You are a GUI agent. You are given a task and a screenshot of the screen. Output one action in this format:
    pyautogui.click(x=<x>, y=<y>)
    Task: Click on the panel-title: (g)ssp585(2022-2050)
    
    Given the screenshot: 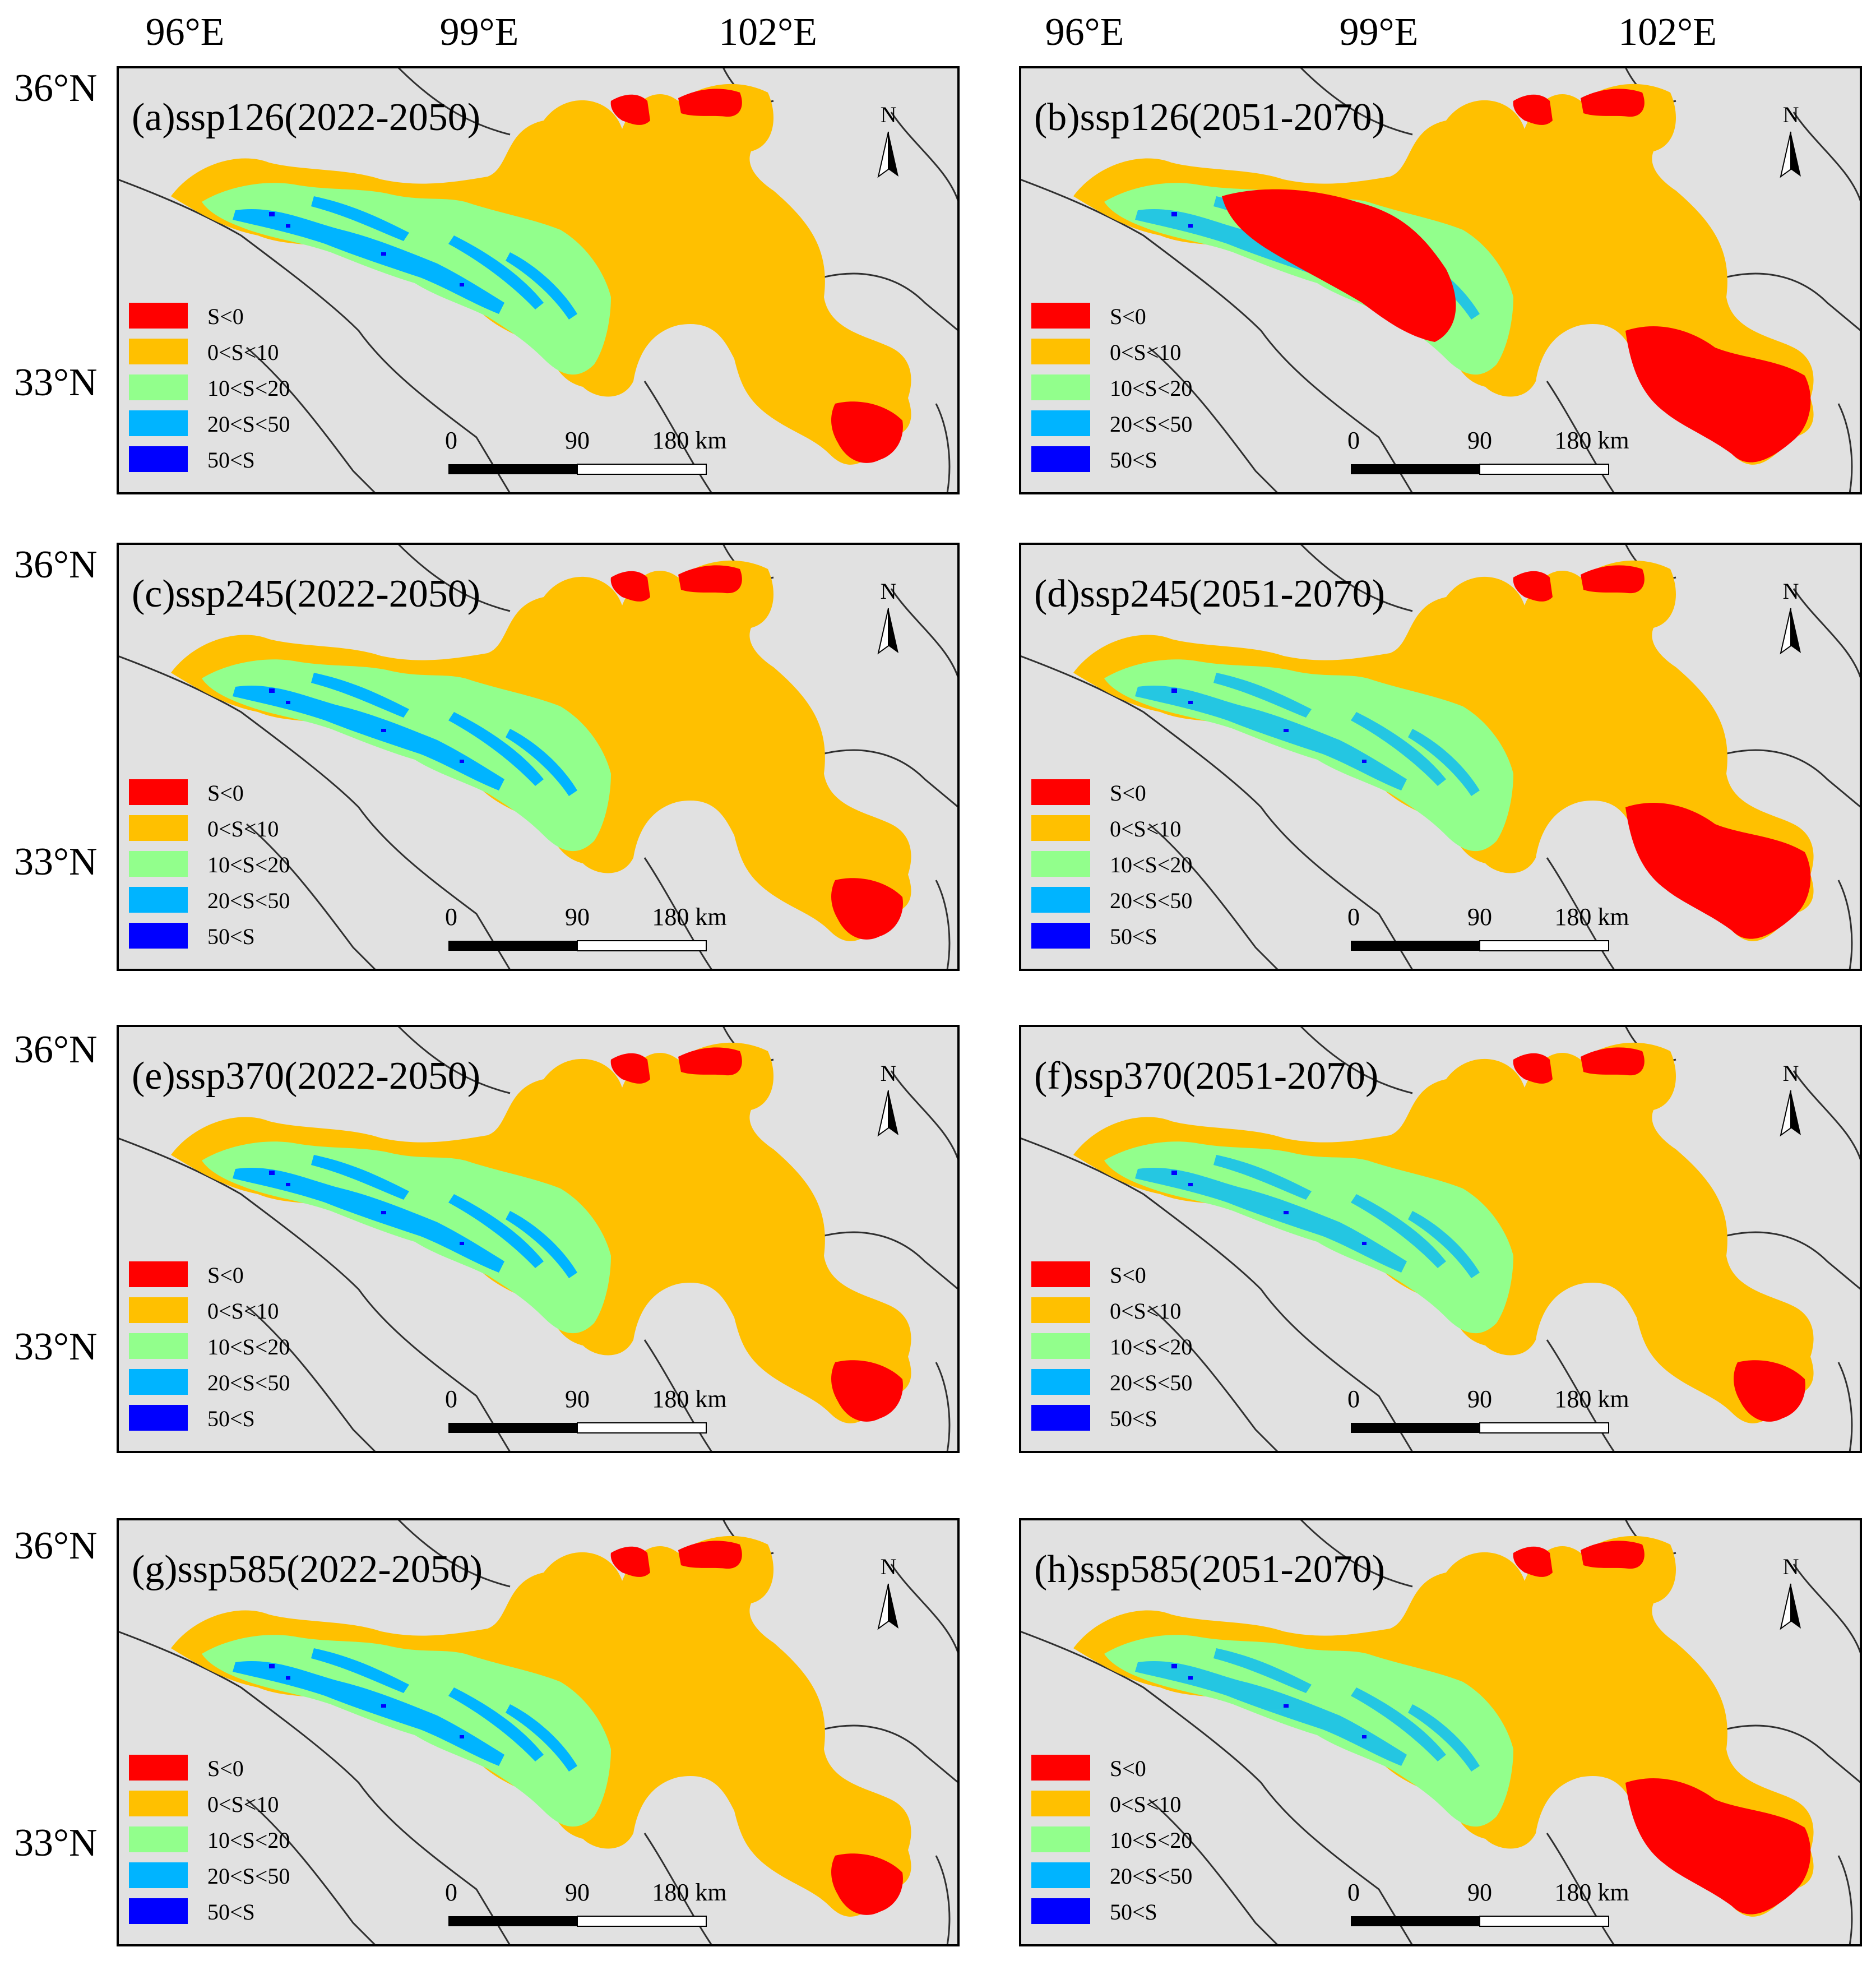 What is the action you would take?
    pyautogui.click(x=308, y=1569)
    